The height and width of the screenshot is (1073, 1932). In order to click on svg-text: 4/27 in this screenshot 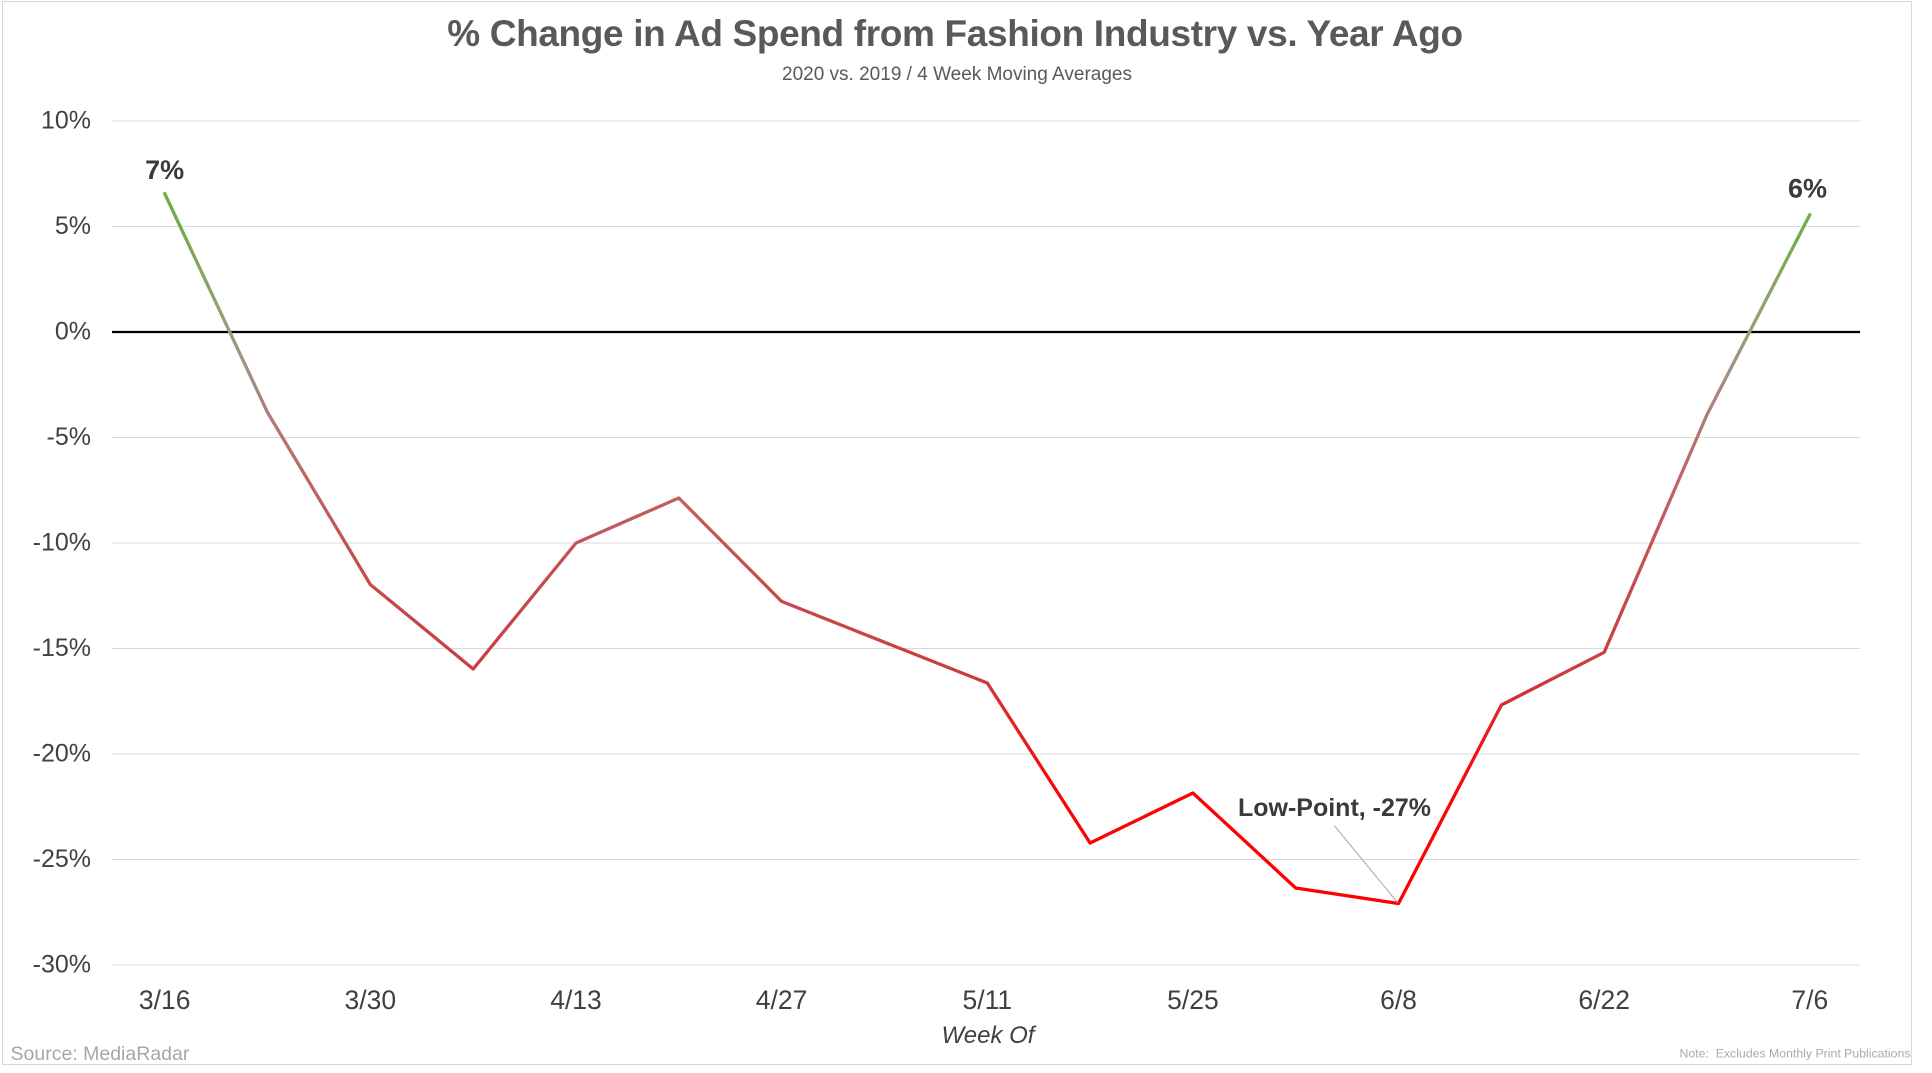, I will do `click(782, 1000)`.